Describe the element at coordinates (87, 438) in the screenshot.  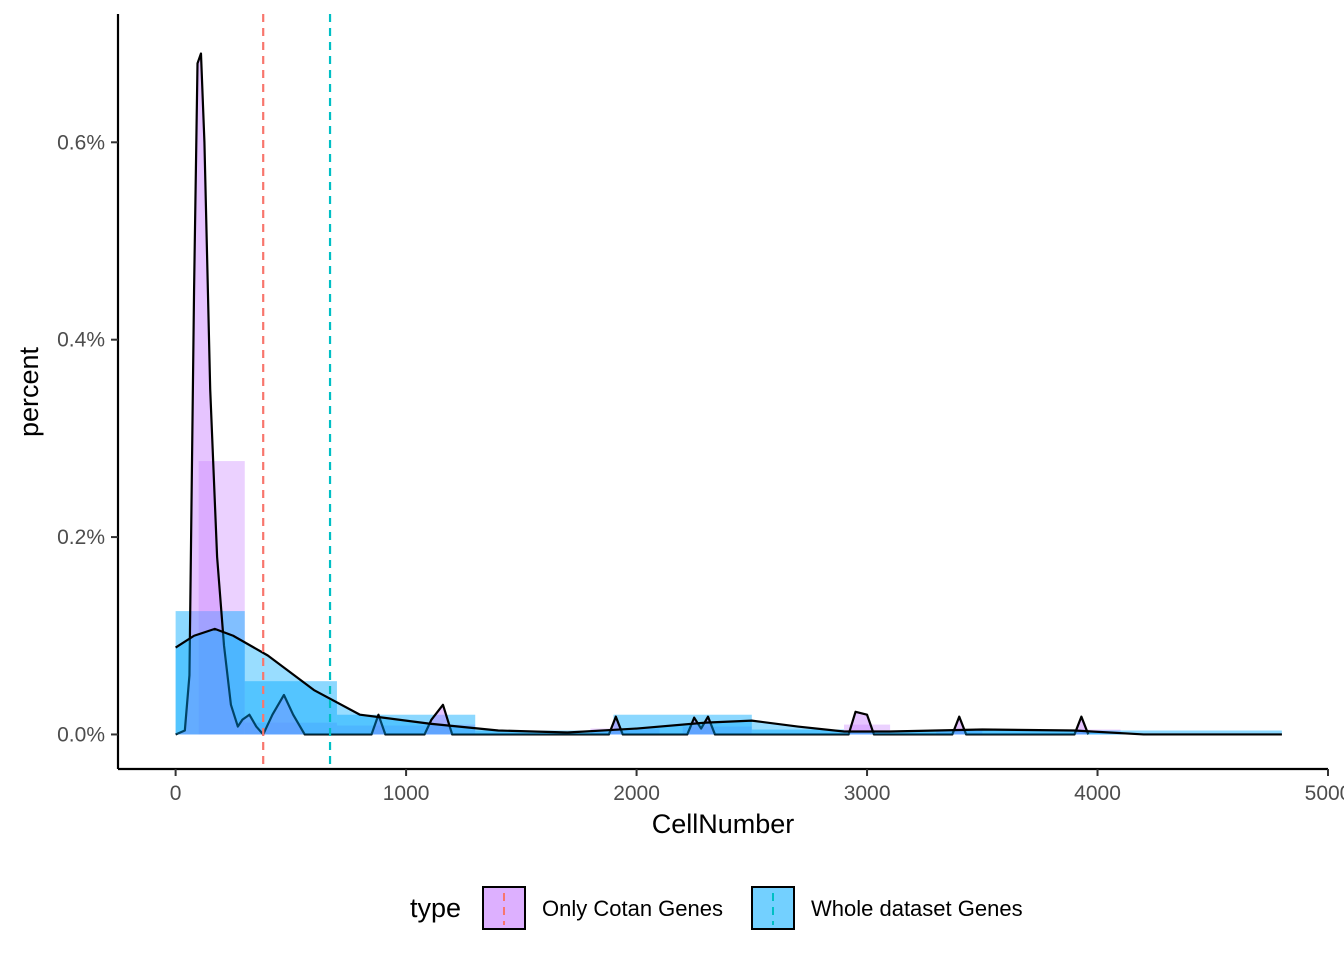
I see `y-axis-ticks: 0.0% 0.2% 0.4% 0.6%` at that location.